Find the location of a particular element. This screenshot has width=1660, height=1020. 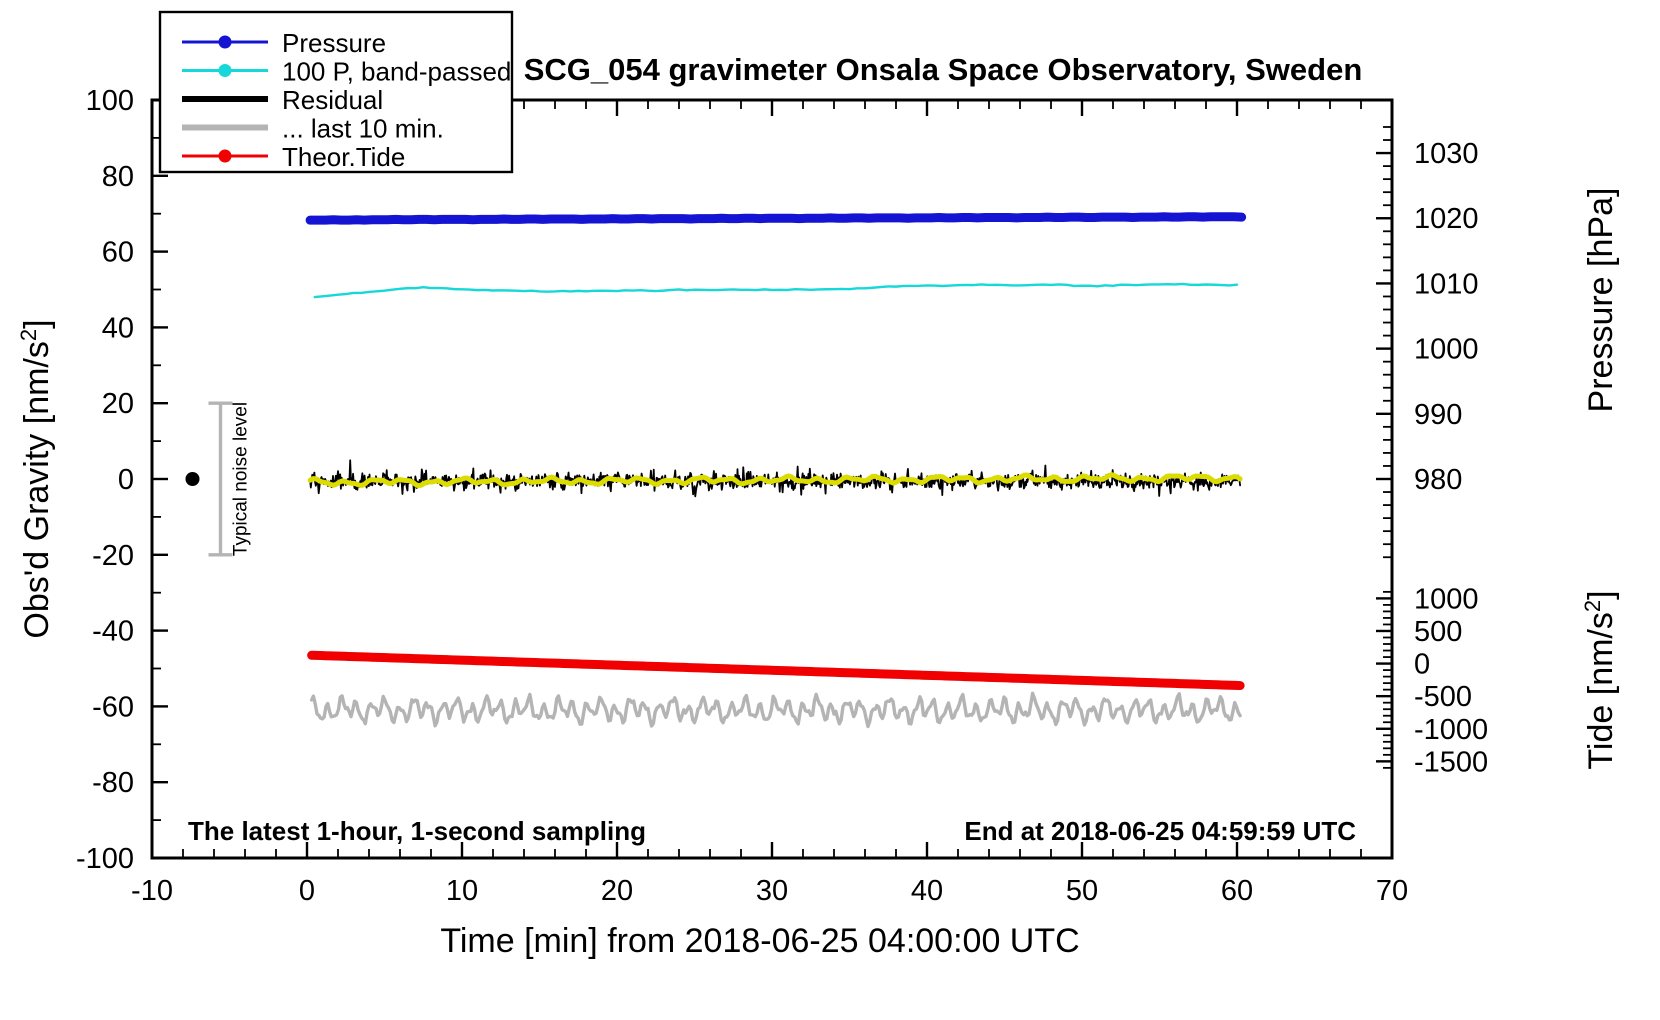

right-tide-axis-title: Tide [nm/s2] is located at coordinates (1600, 679).